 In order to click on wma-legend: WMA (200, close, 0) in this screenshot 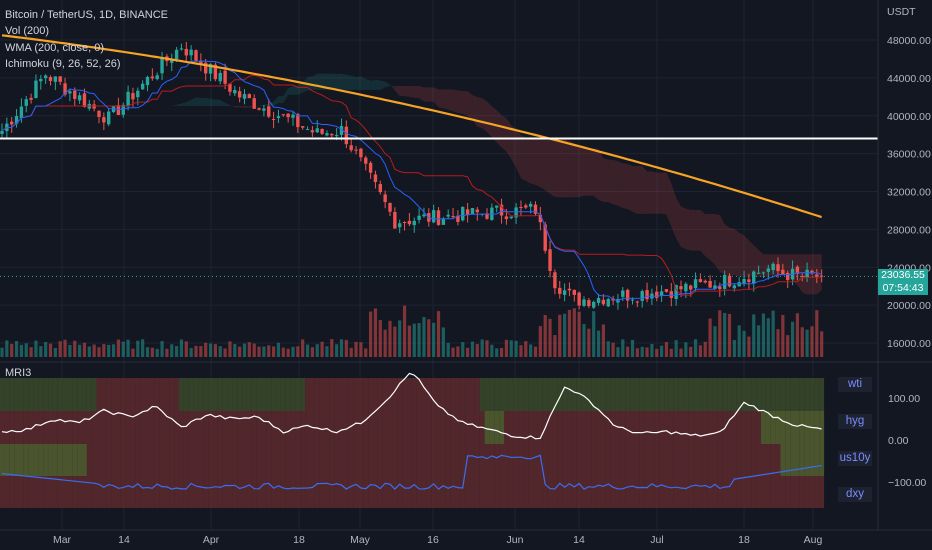, I will do `click(55, 48)`.